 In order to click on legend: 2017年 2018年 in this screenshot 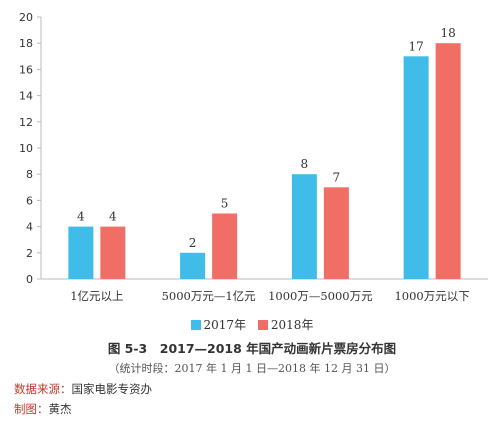, I will do `click(252, 324)`.